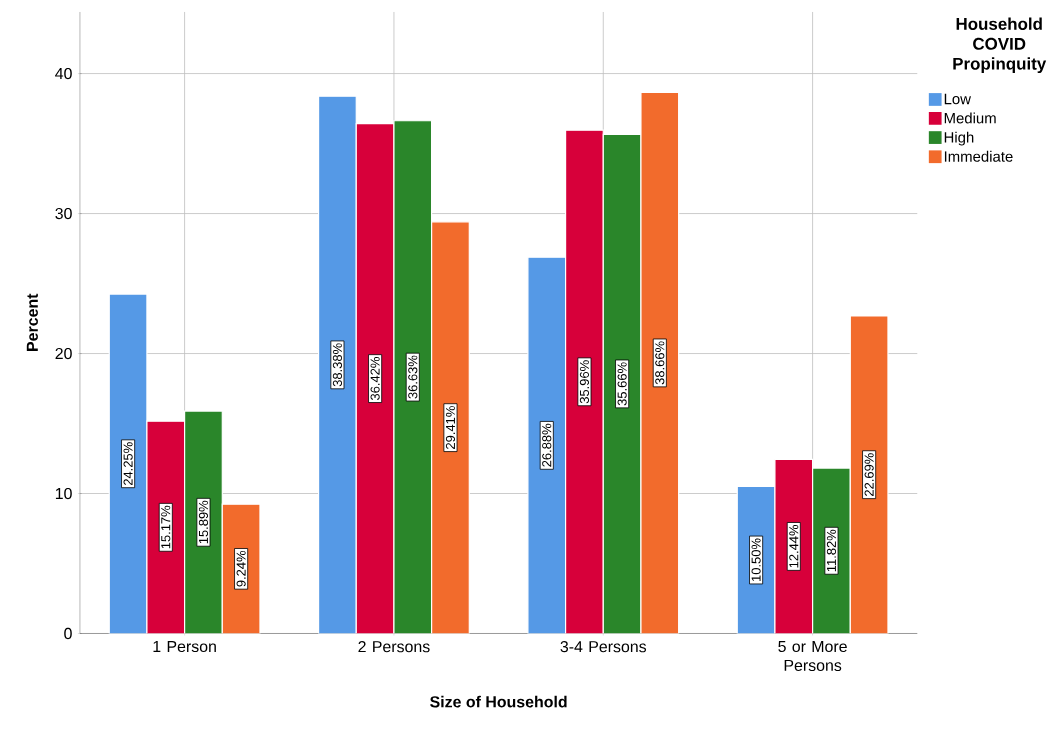 Image resolution: width=1064 pixels, height=739 pixels. I want to click on x-tick-label: 3-4 Persons, so click(603, 646).